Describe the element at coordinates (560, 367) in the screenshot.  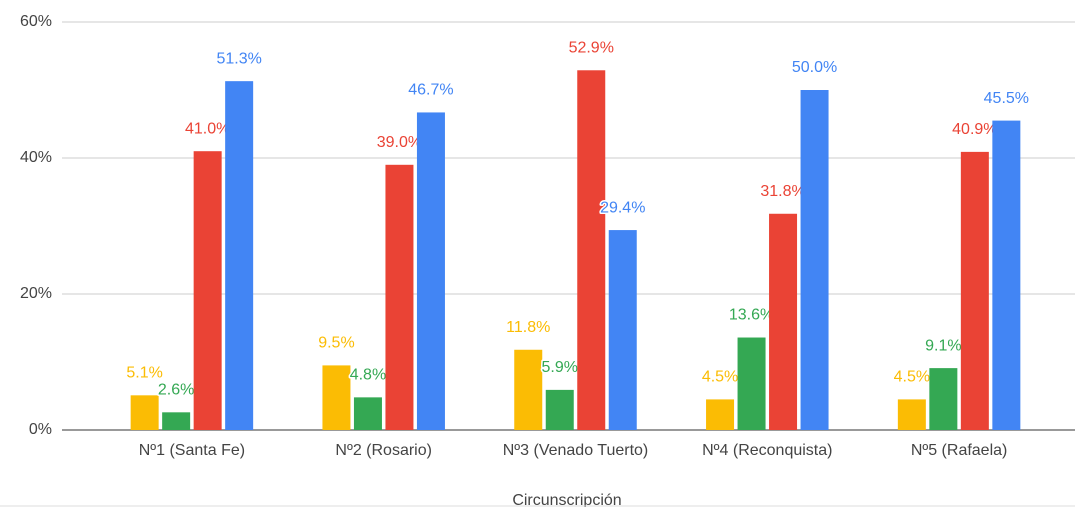
I see `value-label: 5.9%` at that location.